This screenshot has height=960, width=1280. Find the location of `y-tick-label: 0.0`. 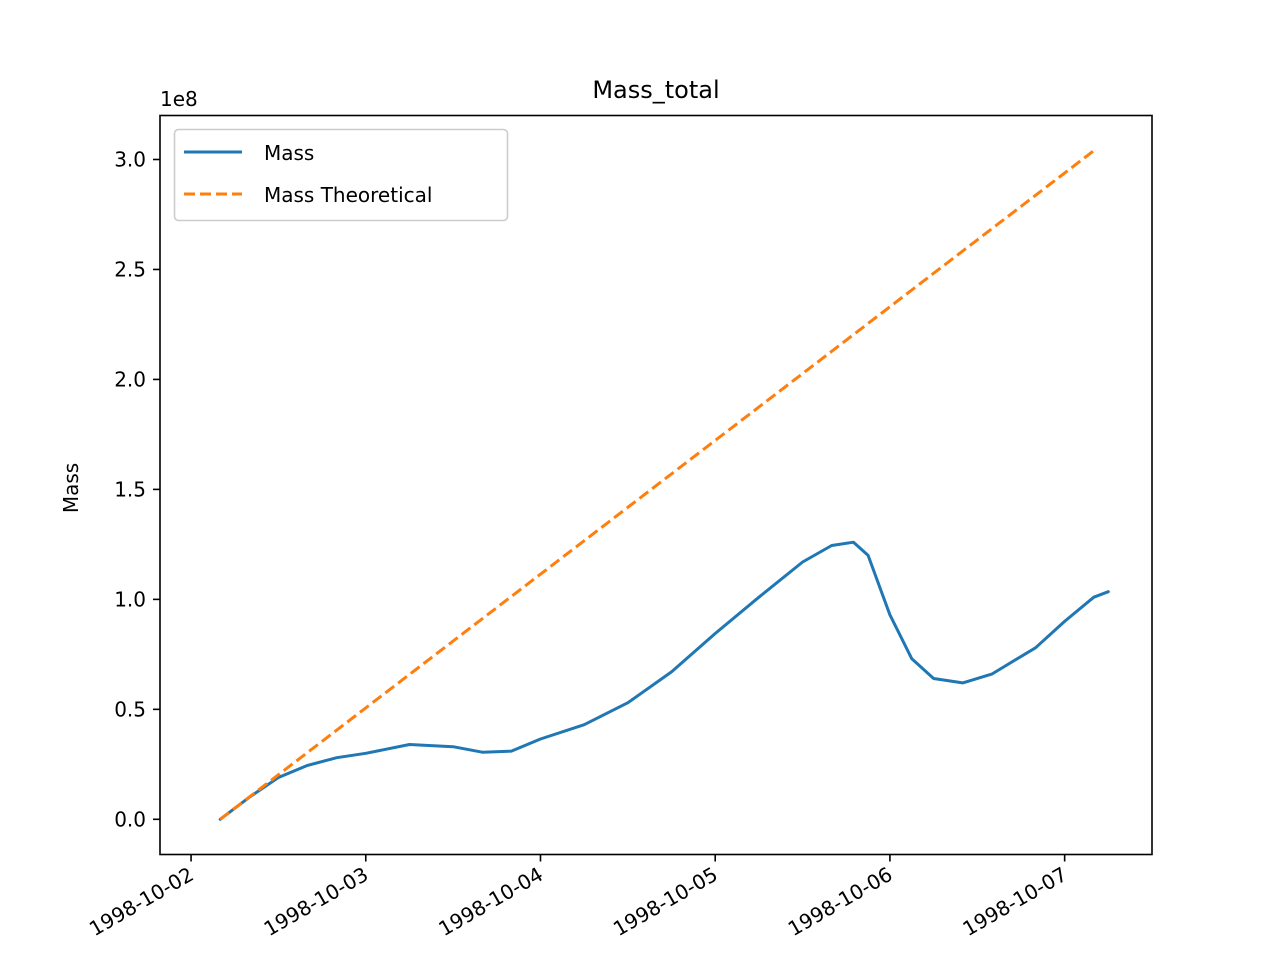

y-tick-label: 0.0 is located at coordinates (130, 819).